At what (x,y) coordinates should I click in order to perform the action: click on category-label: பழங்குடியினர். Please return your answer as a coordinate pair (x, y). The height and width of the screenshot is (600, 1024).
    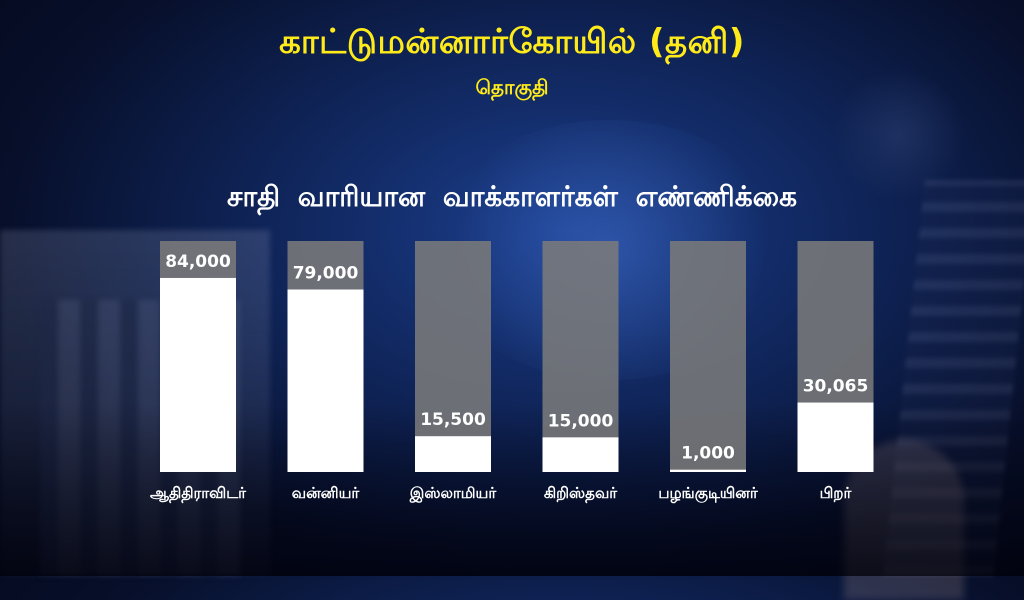
    Looking at the image, I should click on (708, 493).